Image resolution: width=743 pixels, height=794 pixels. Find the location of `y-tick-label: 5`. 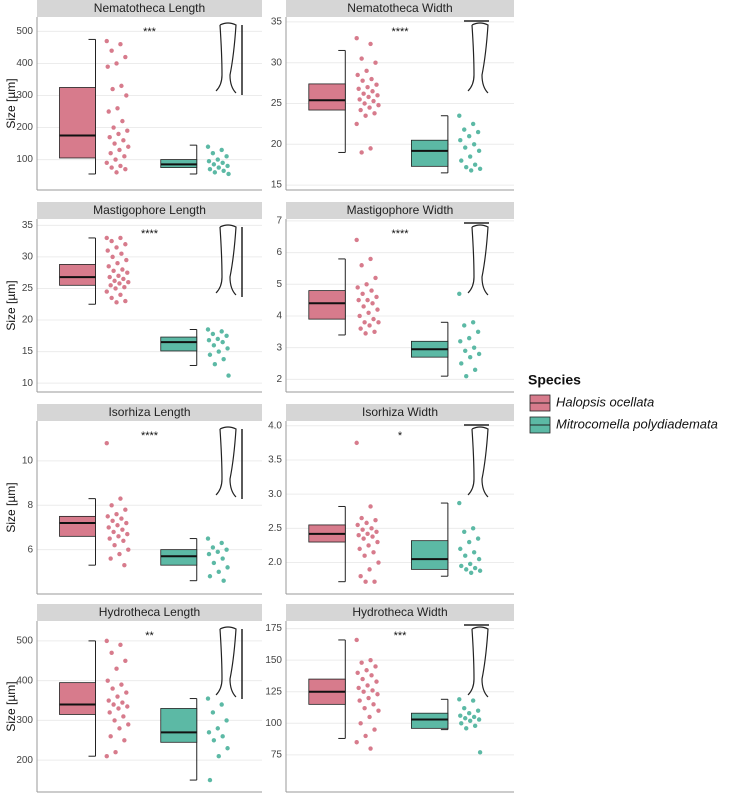

y-tick-label: 5 is located at coordinates (279, 284).